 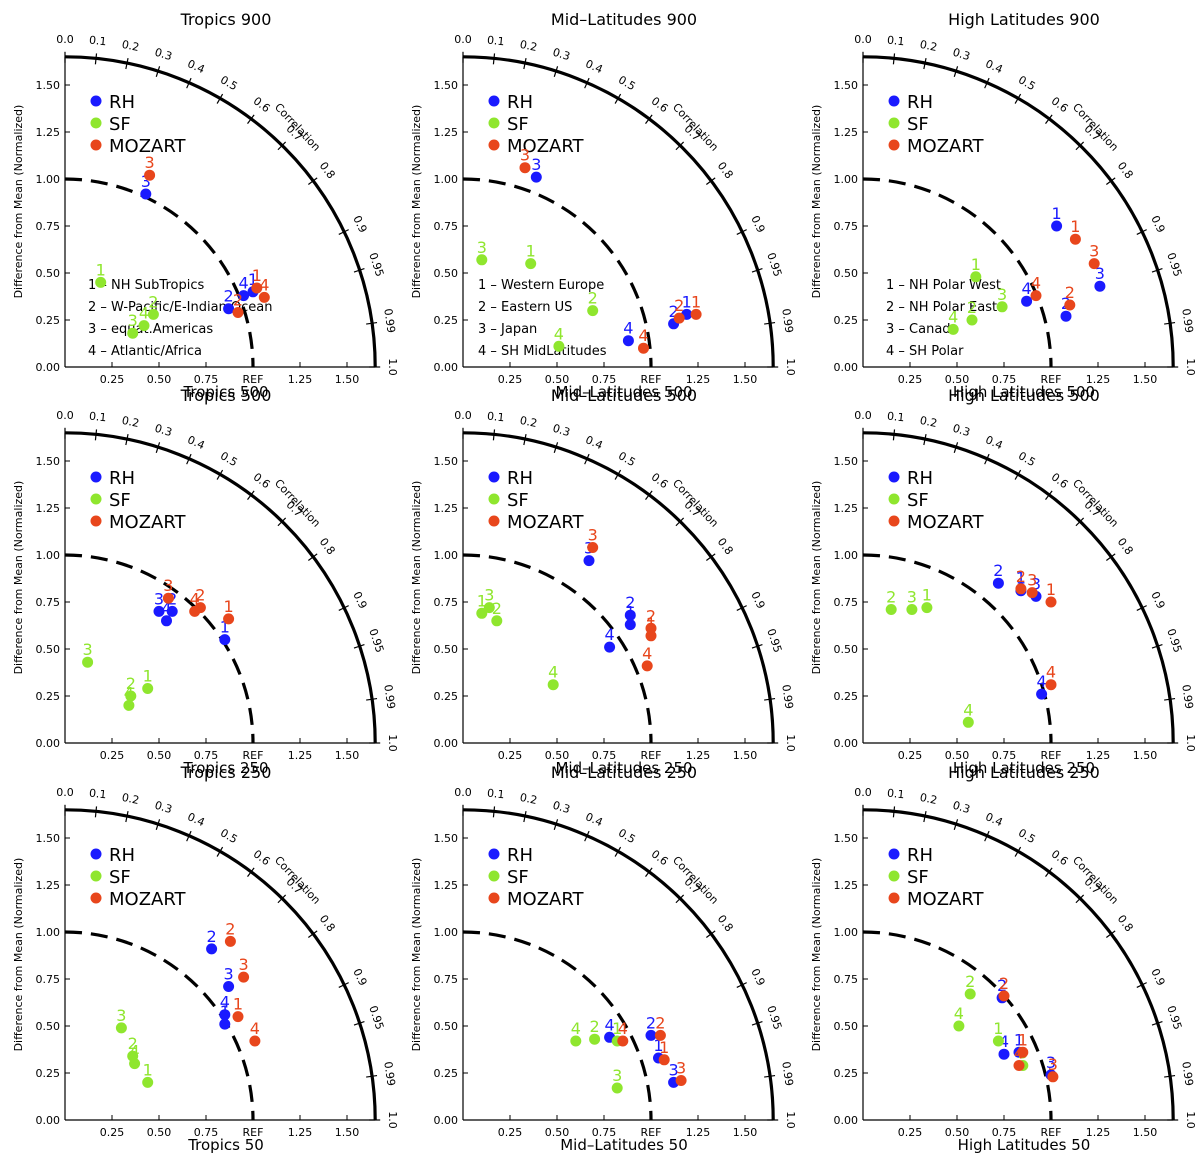 I want to click on reference-arc, so click(x=159, y=272).